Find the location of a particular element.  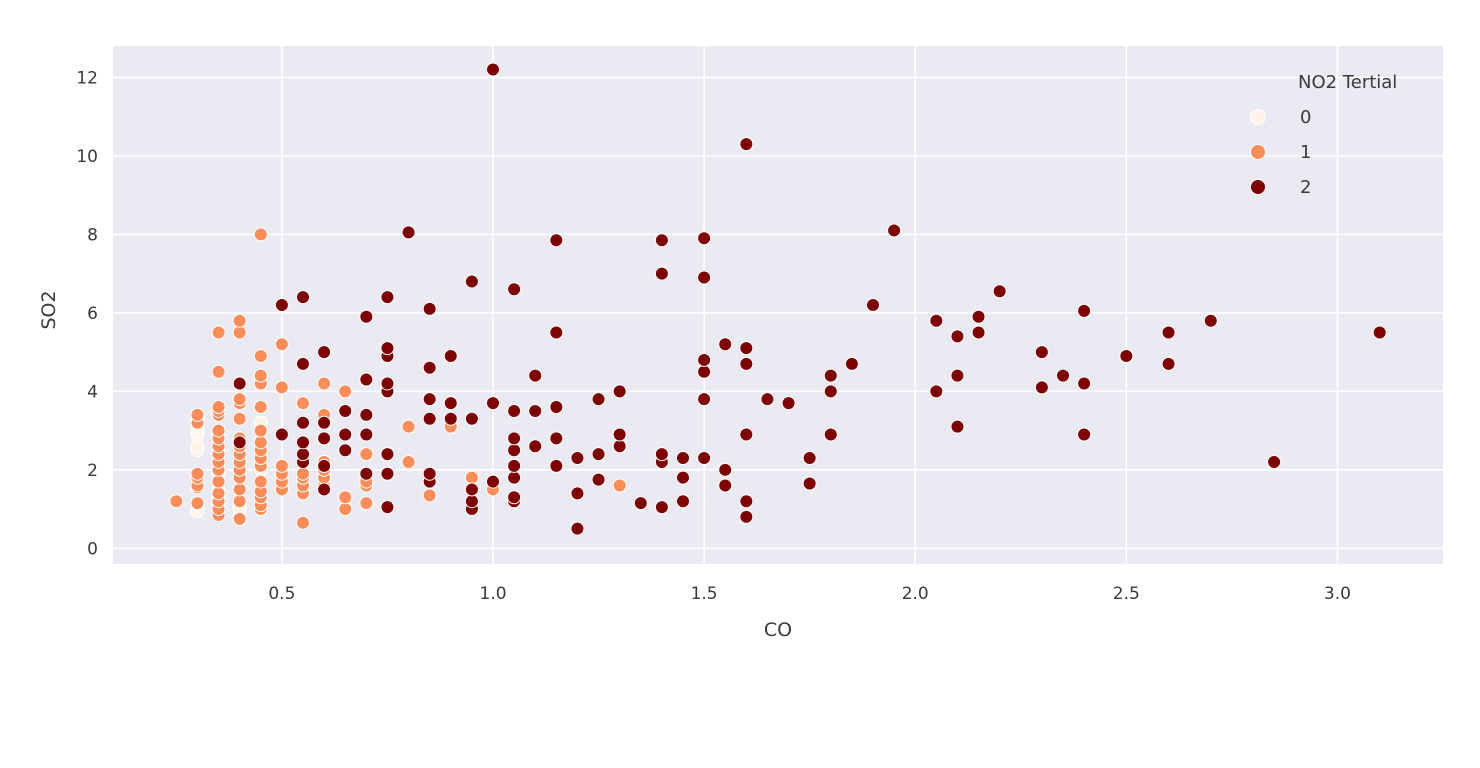

legend-label: 1 is located at coordinates (1305, 152).